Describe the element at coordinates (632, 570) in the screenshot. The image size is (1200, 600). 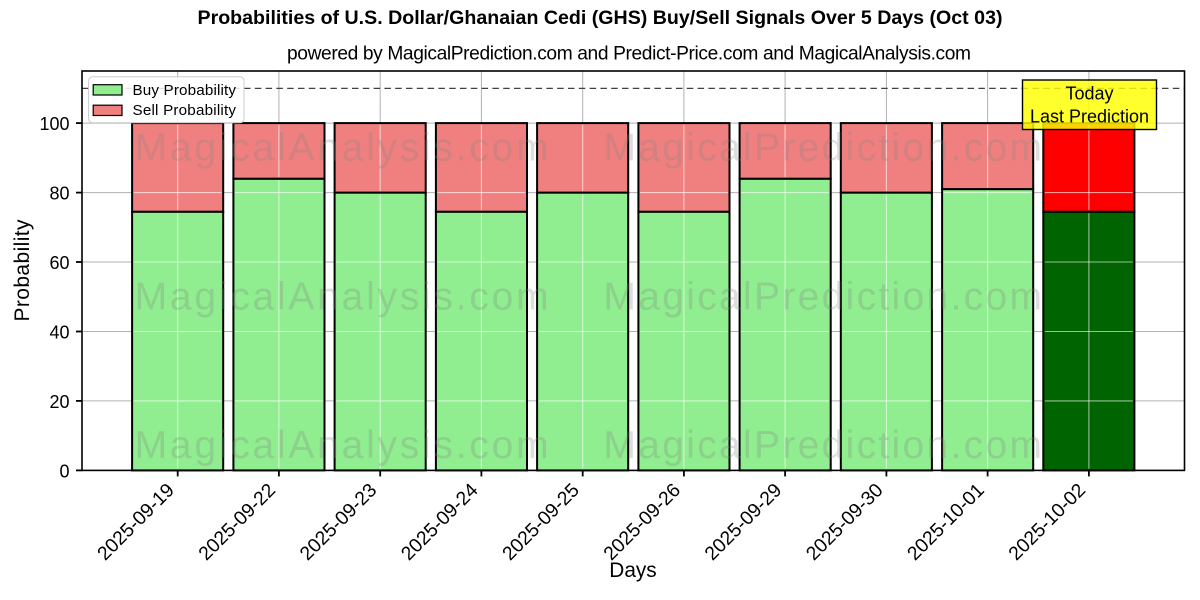
I see `svg-text: Days` at that location.